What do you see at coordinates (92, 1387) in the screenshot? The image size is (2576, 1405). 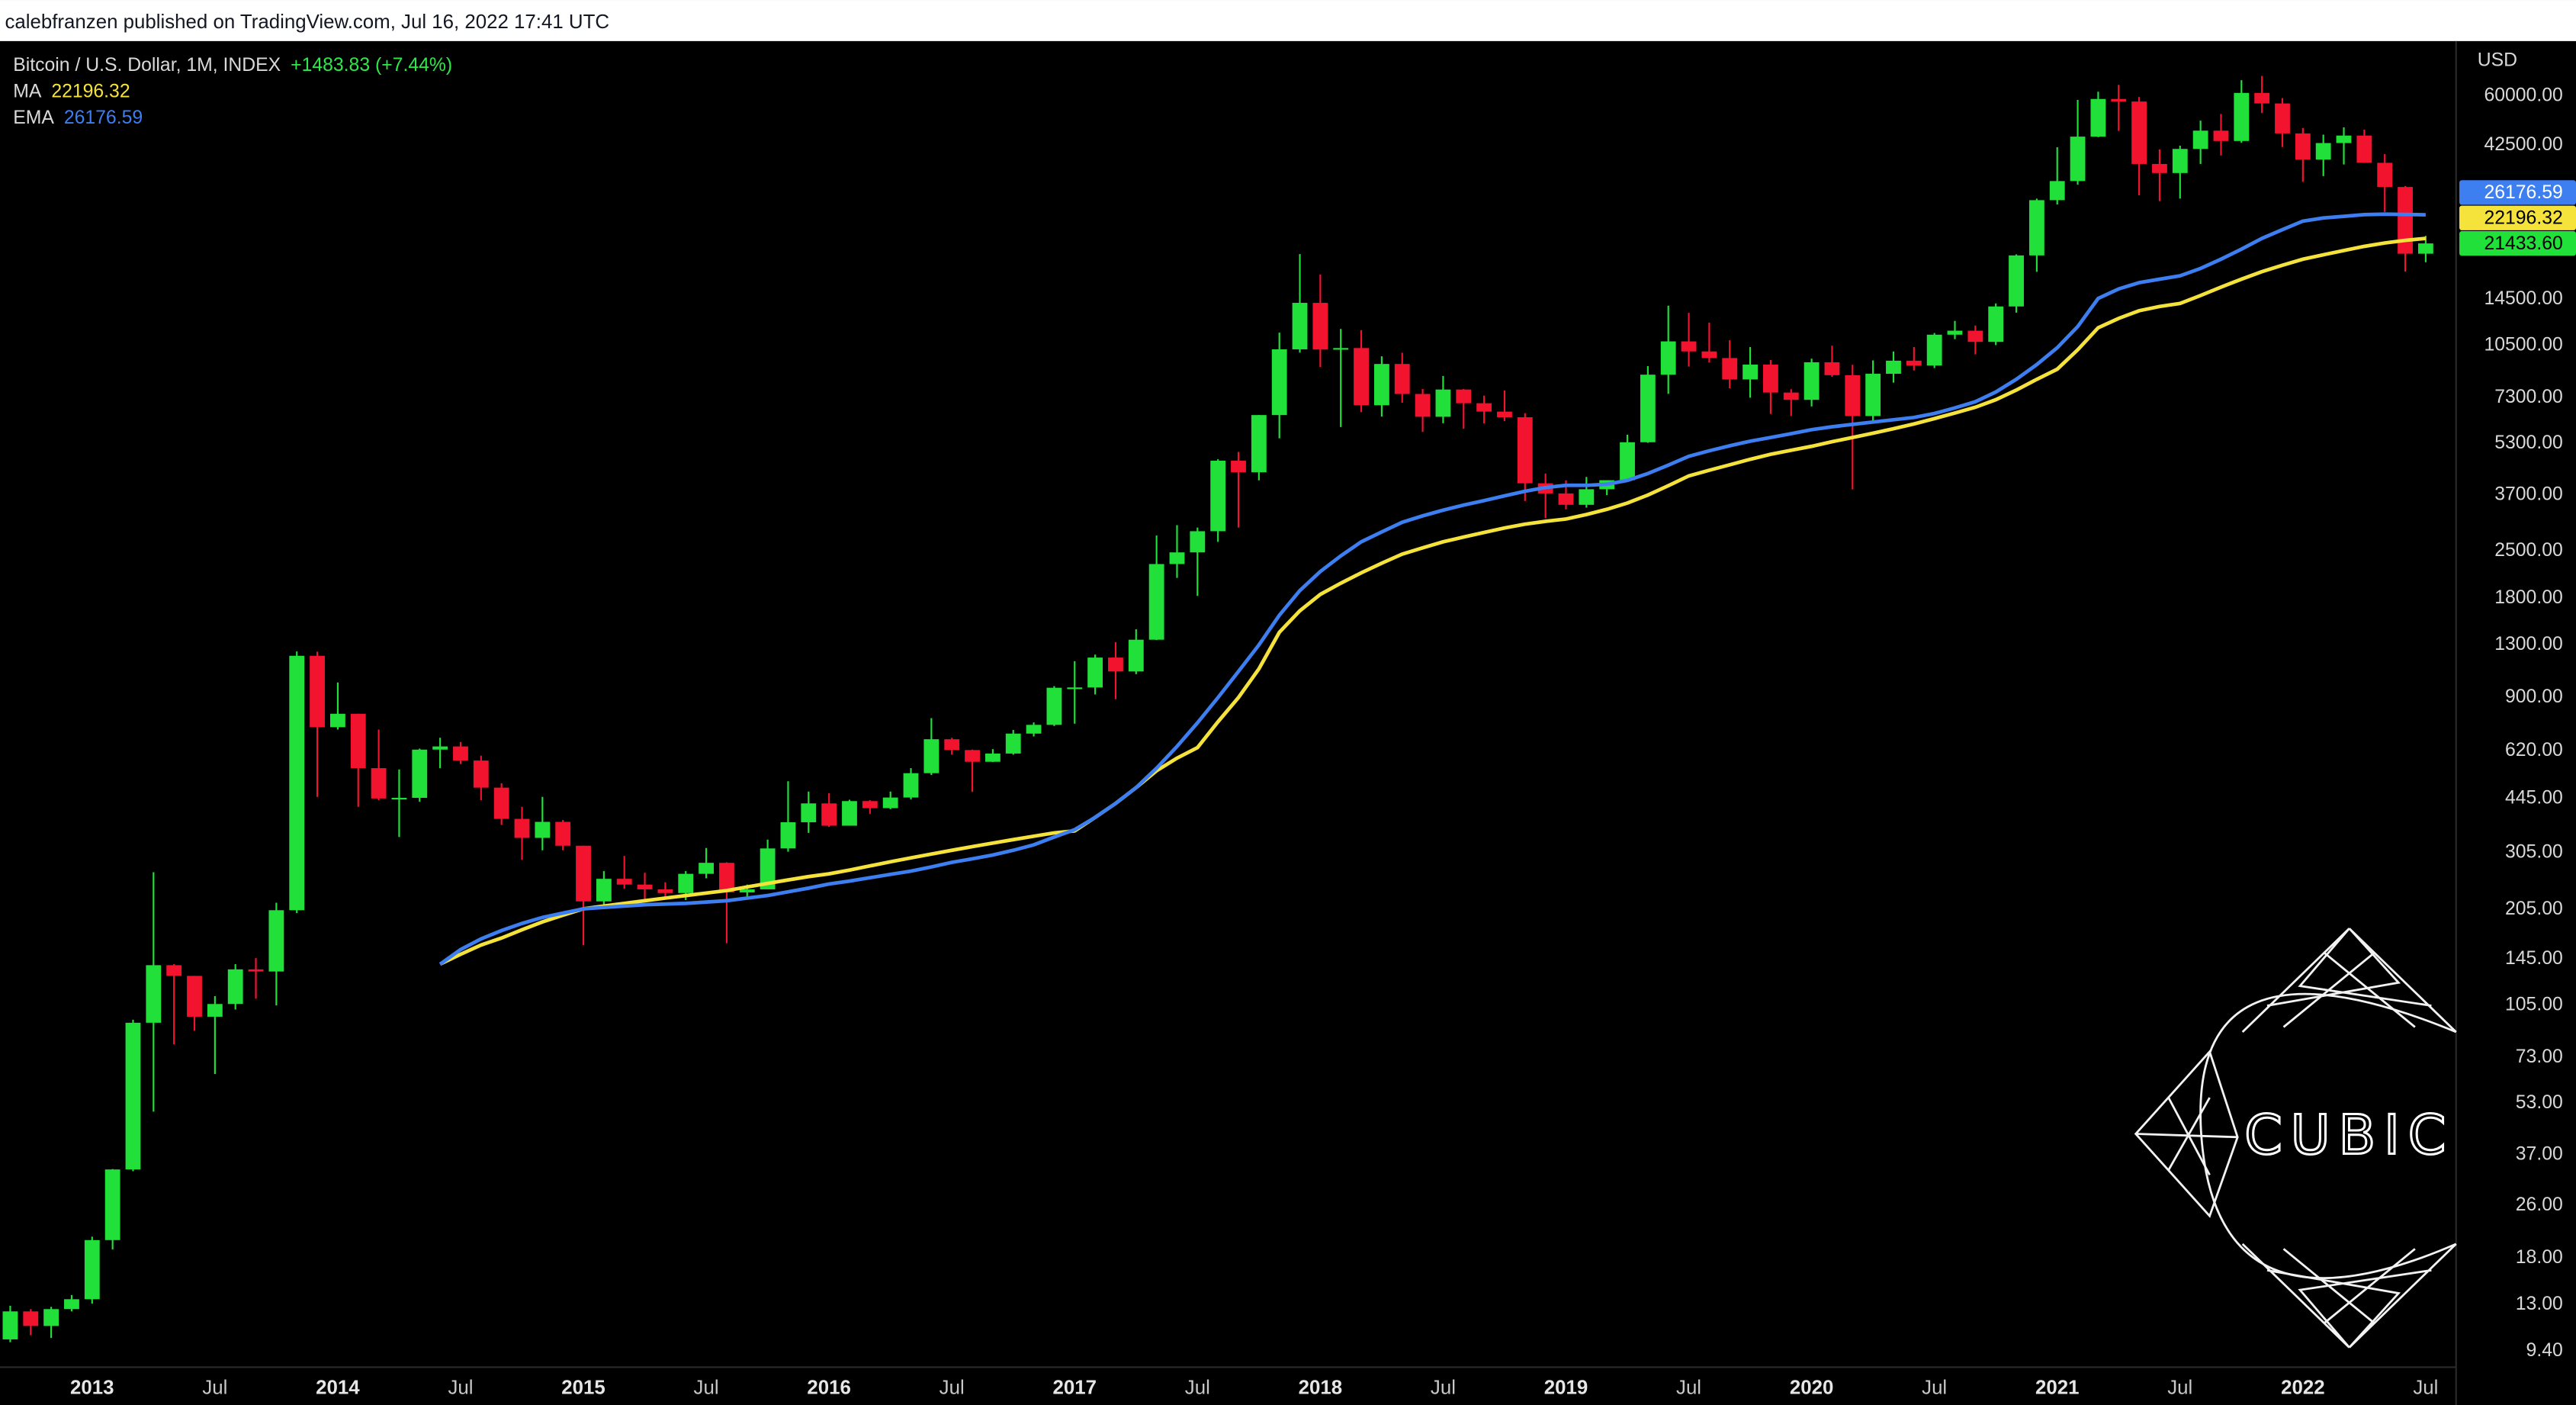 I see `x-tick-label: 2013` at bounding box center [92, 1387].